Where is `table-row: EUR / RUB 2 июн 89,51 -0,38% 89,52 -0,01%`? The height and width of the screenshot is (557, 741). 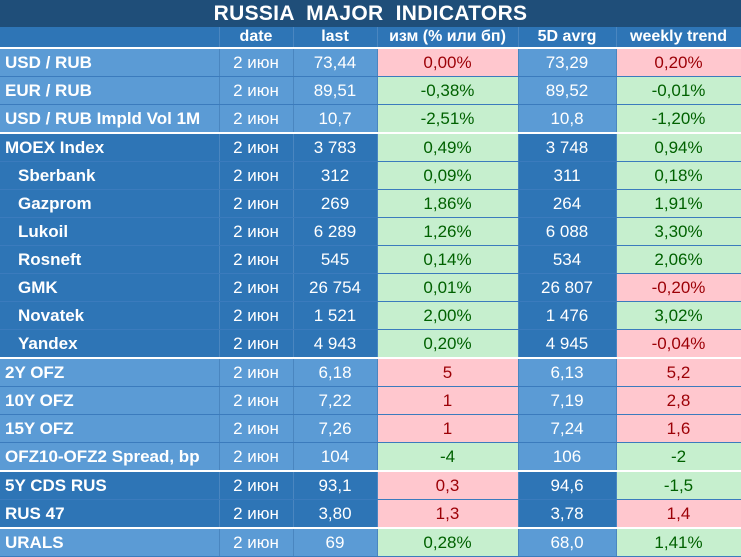 table-row: EUR / RUB 2 июн 89,51 -0,38% 89,52 -0,01% is located at coordinates (370, 90).